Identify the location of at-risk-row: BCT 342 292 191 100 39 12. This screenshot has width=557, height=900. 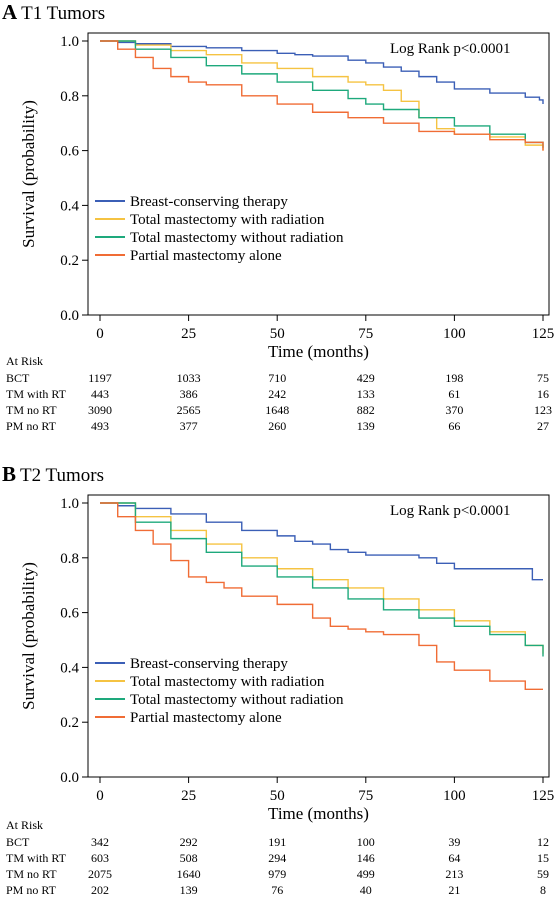
(281, 842).